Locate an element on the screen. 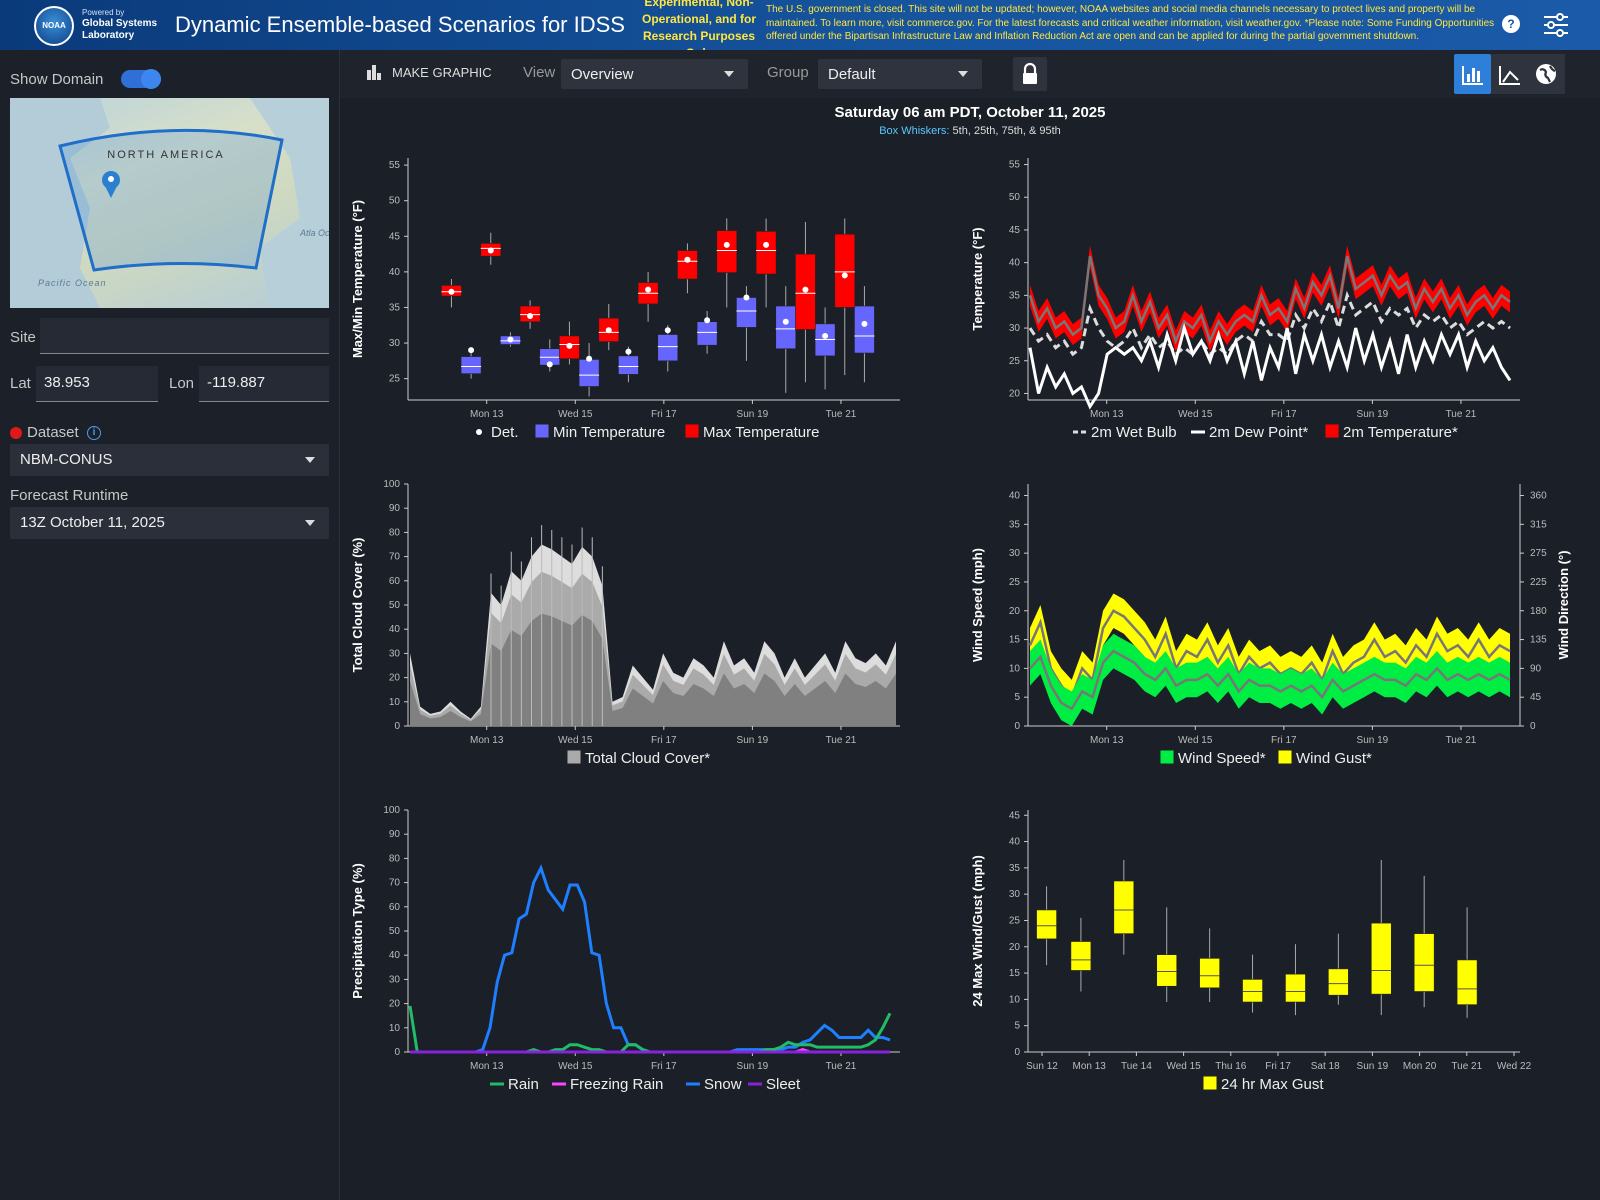 The image size is (1600, 1200). noaa-logo: NOAA is located at coordinates (54, 26).